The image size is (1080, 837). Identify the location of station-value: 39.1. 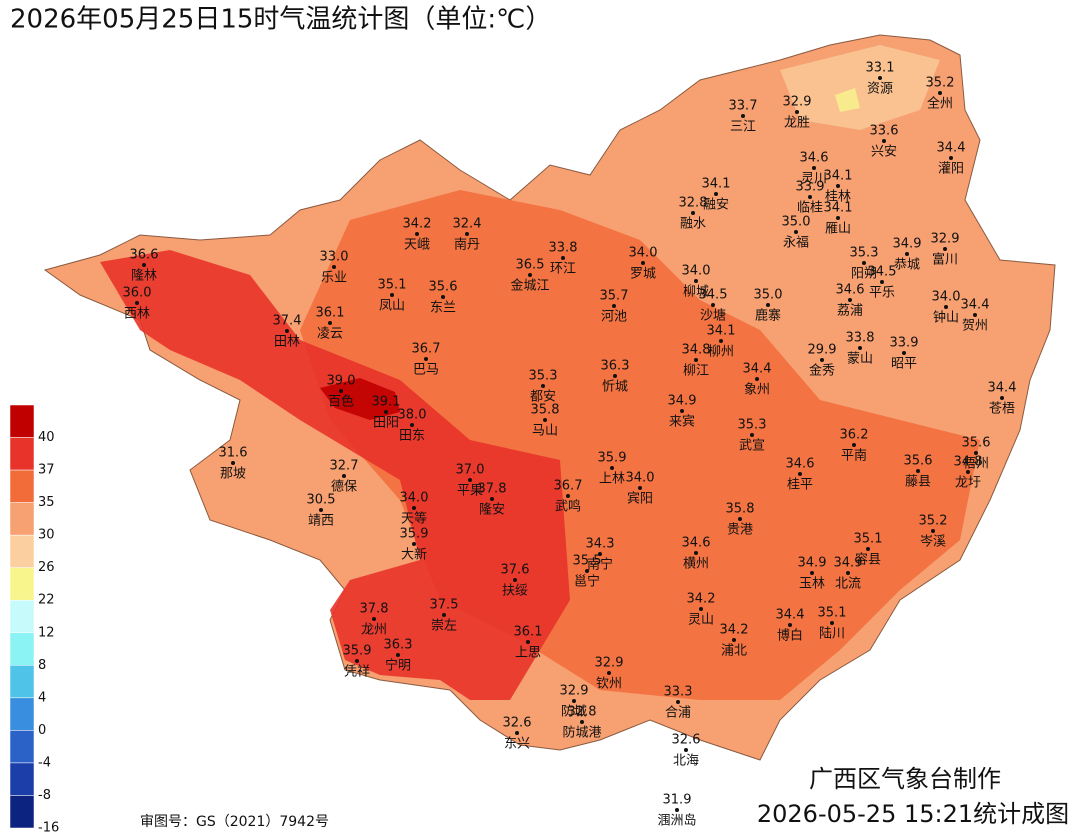
(386, 402).